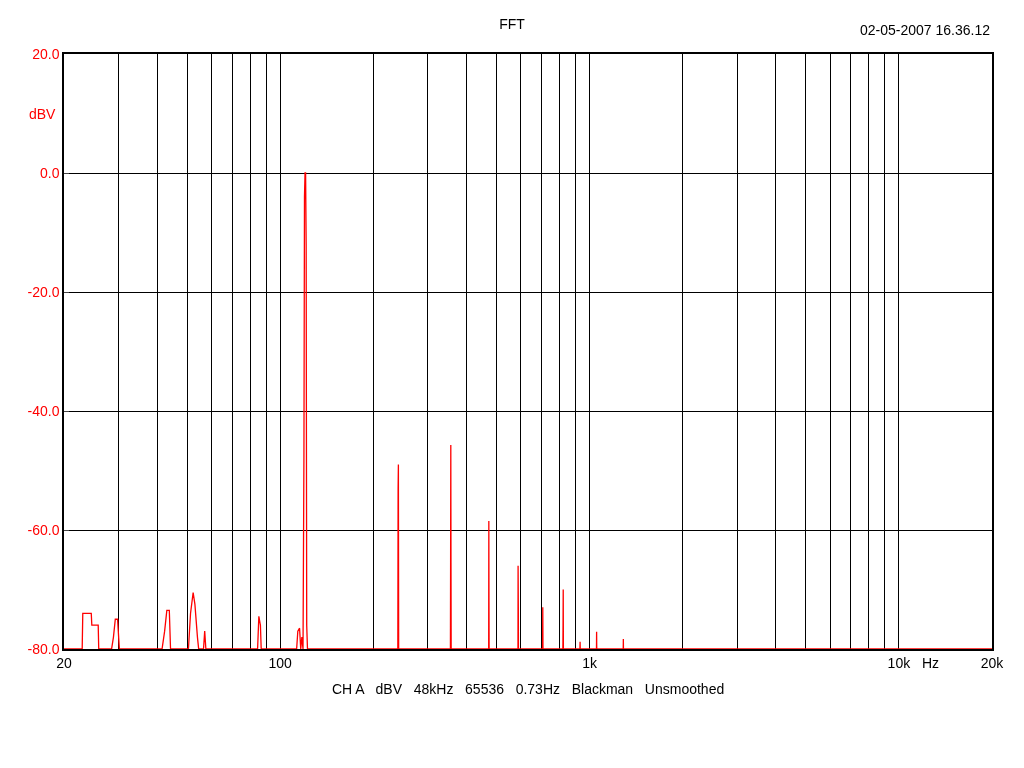  Describe the element at coordinates (528, 689) in the screenshot. I see `text: CH A dBV 48kHz 65536 0.73Hz Blackman Unsmoothed` at that location.